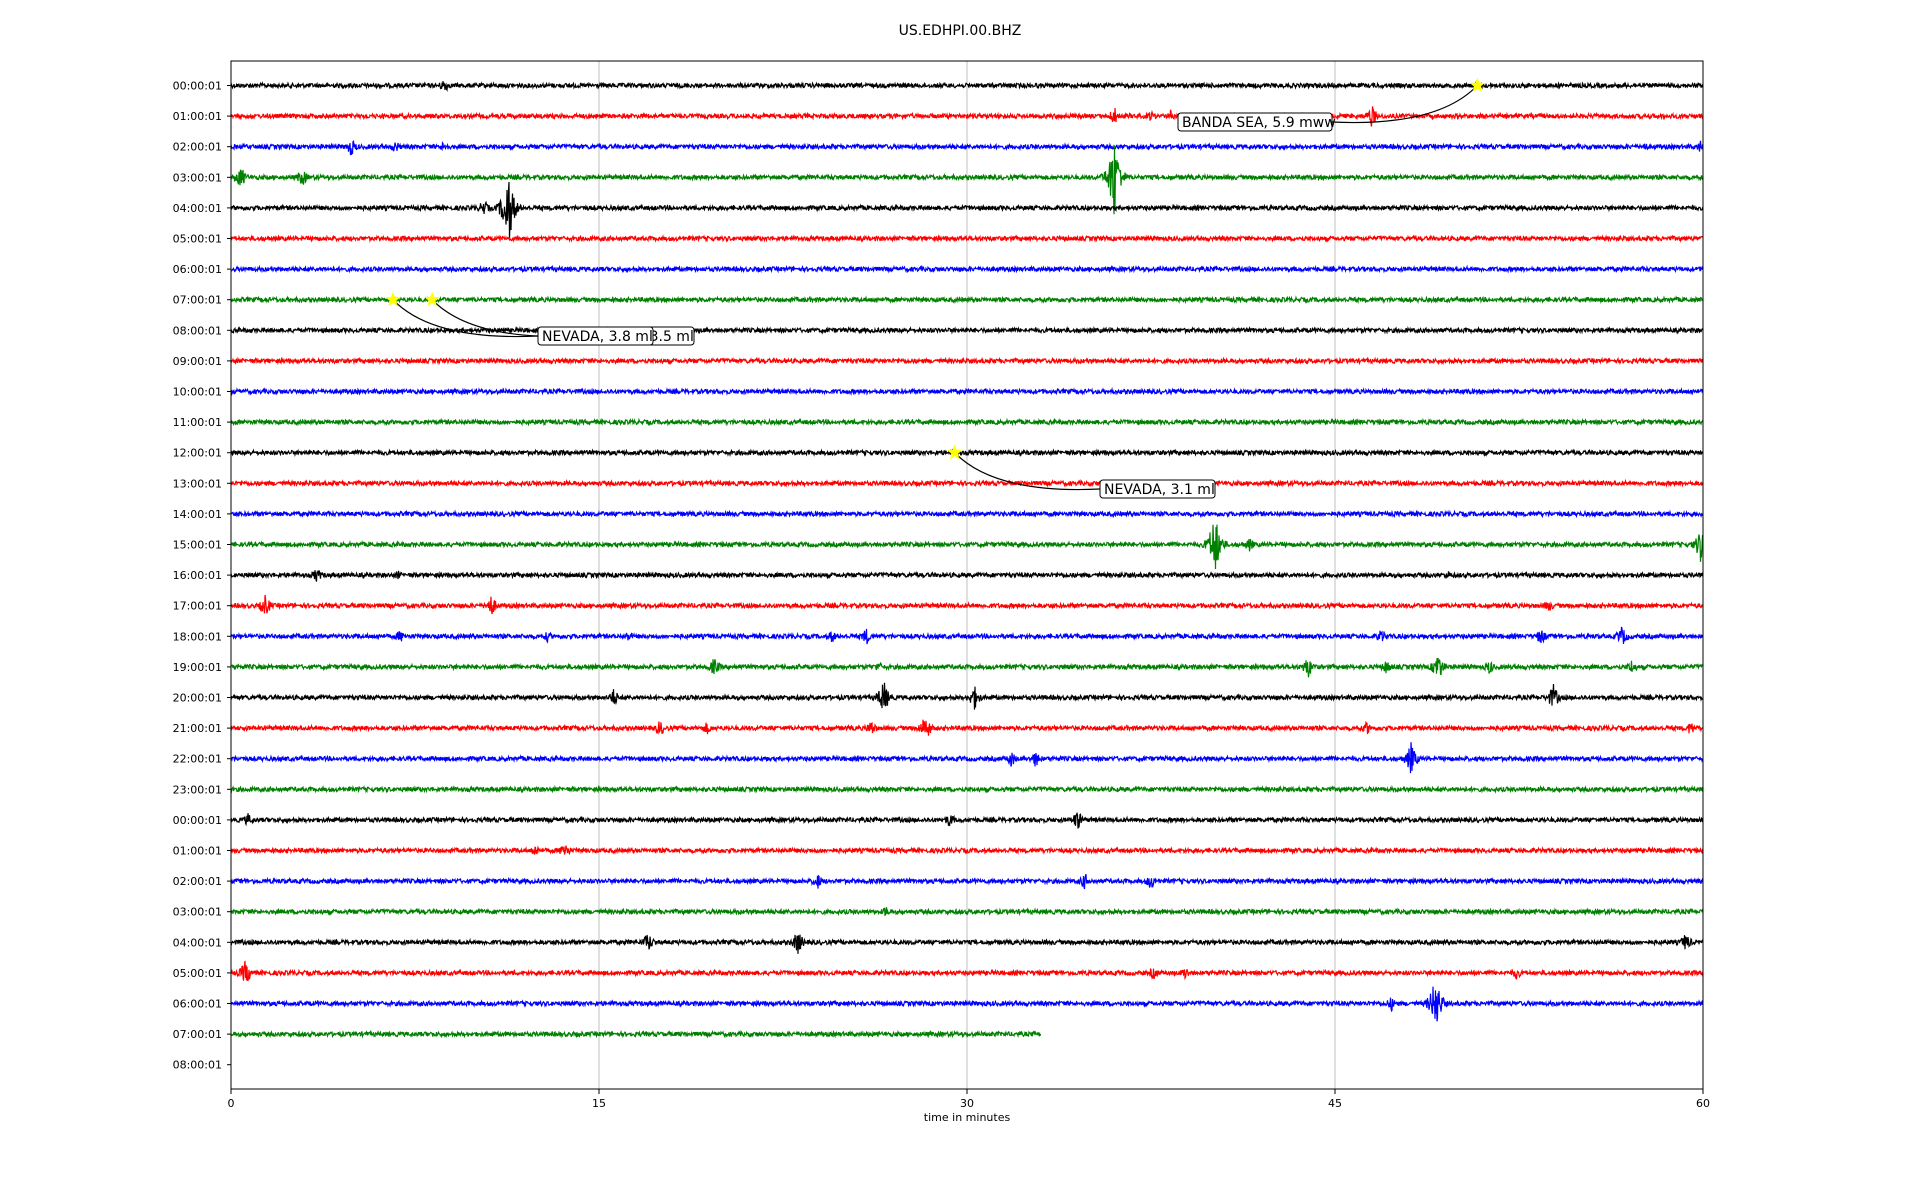 The image size is (1920, 1200). What do you see at coordinates (197, 698) in the screenshot?
I see `row-time-label: 20:00:01` at bounding box center [197, 698].